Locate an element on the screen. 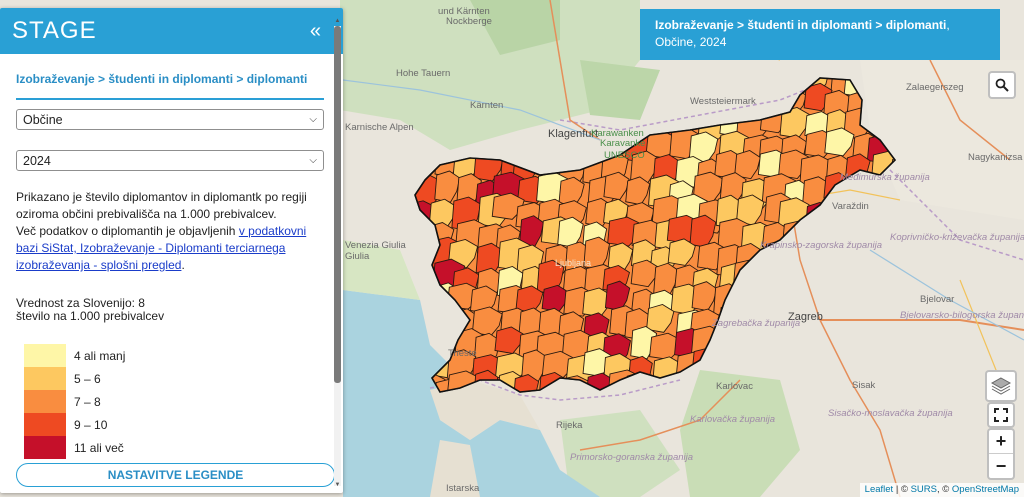 The height and width of the screenshot is (497, 1024). surs-link: SURS is located at coordinates (923, 489).